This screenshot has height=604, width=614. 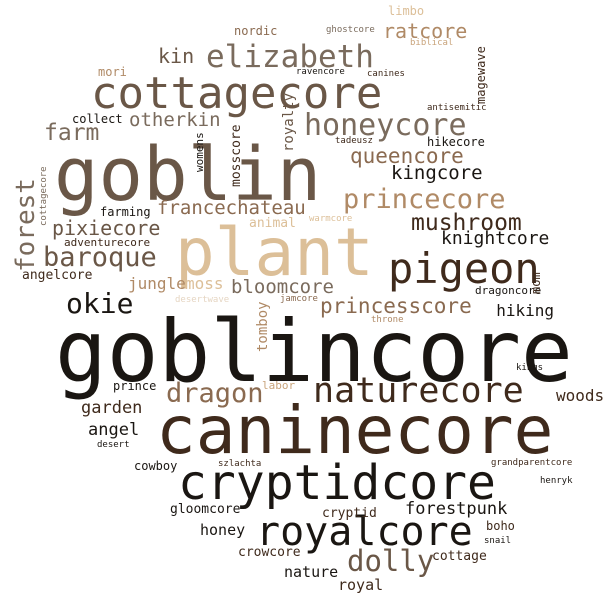 I want to click on word-francechateau: francechateau, so click(x=231, y=208).